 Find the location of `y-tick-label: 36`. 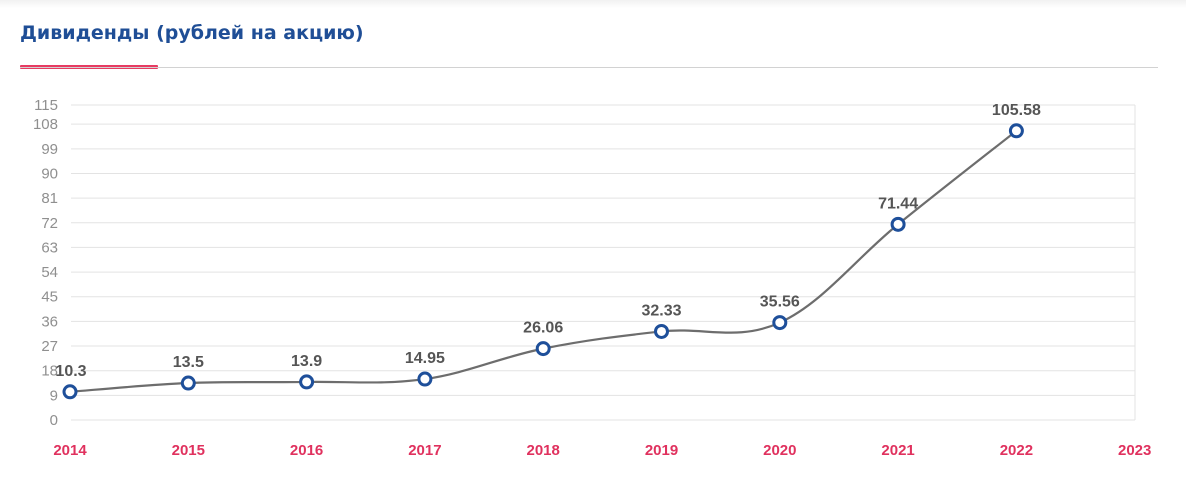

y-tick-label: 36 is located at coordinates (49, 321).